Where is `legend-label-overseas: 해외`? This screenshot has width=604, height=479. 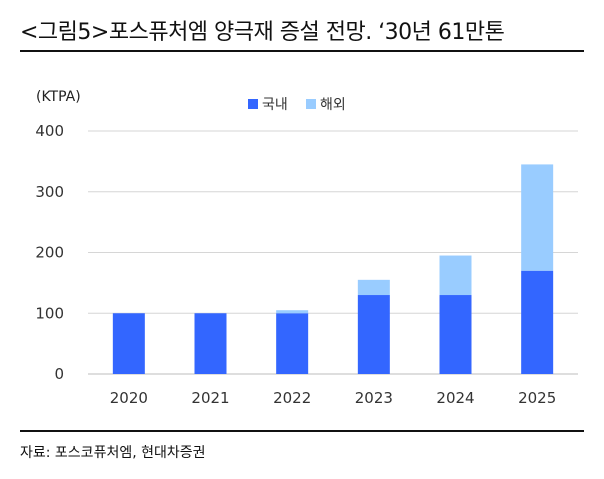 legend-label-overseas: 해외 is located at coordinates (333, 105).